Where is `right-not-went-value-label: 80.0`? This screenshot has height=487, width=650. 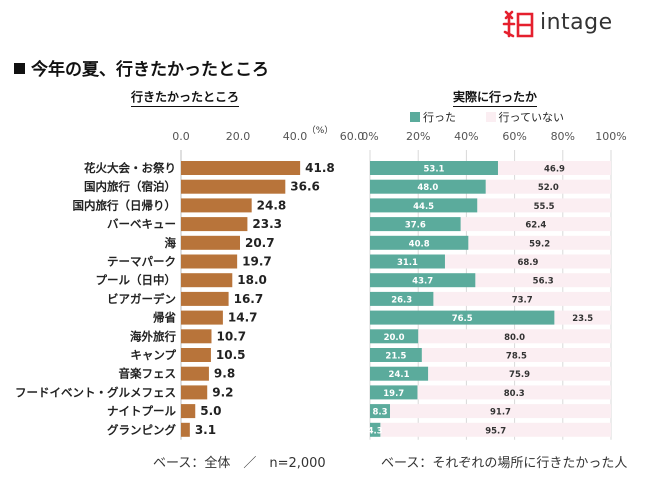 right-not-went-value-label: 80.0 is located at coordinates (514, 338).